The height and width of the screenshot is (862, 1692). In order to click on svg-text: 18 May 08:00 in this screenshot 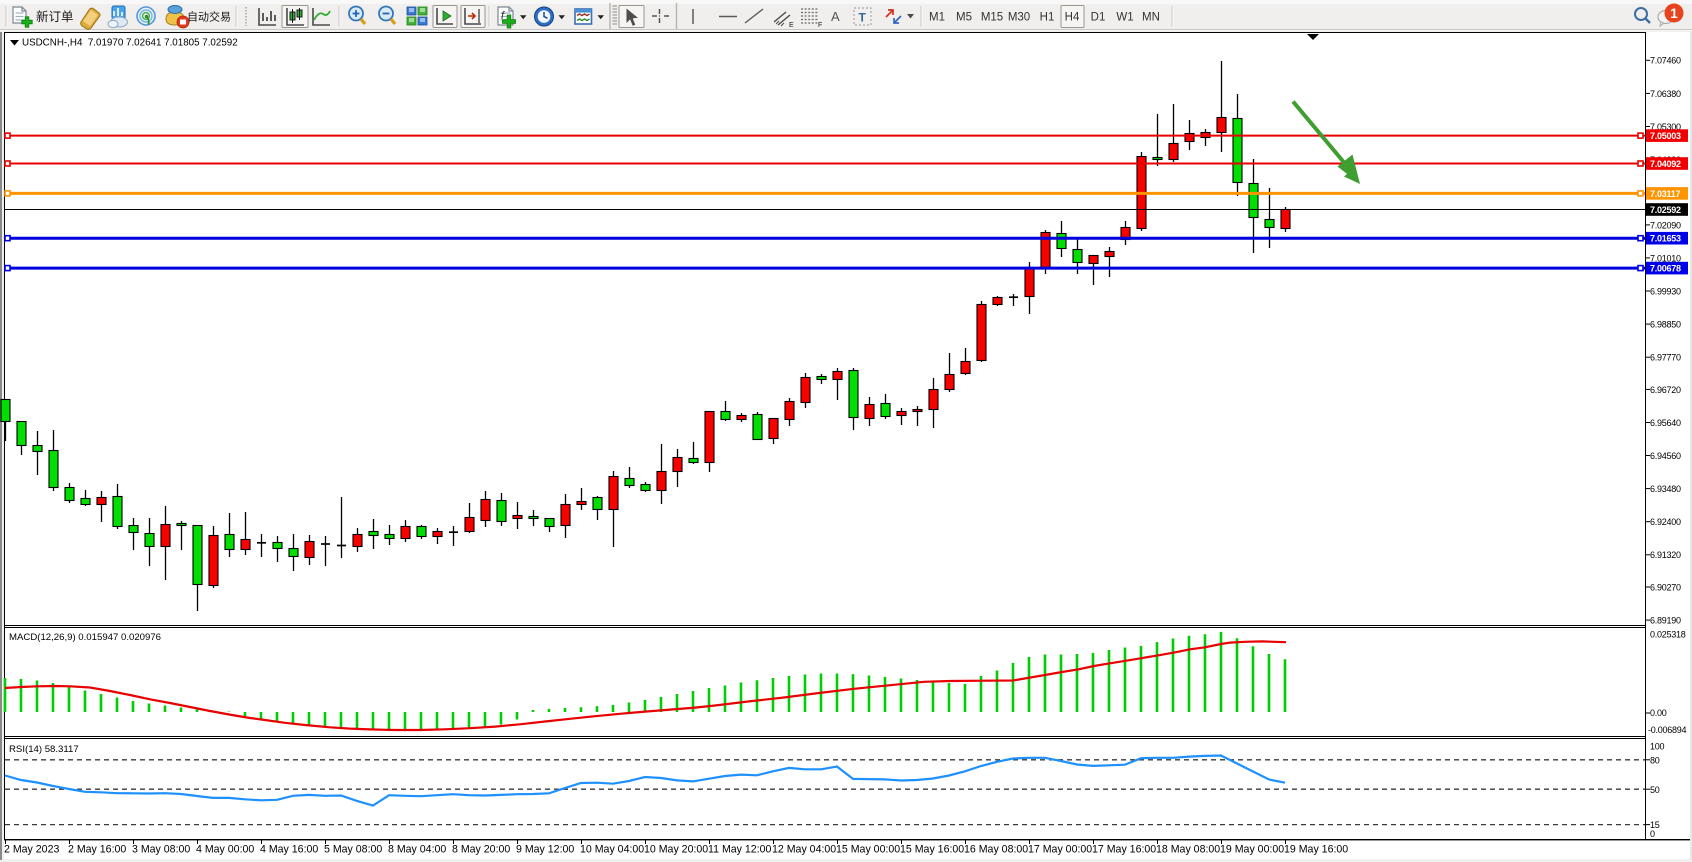, I will do `click(1188, 850)`.